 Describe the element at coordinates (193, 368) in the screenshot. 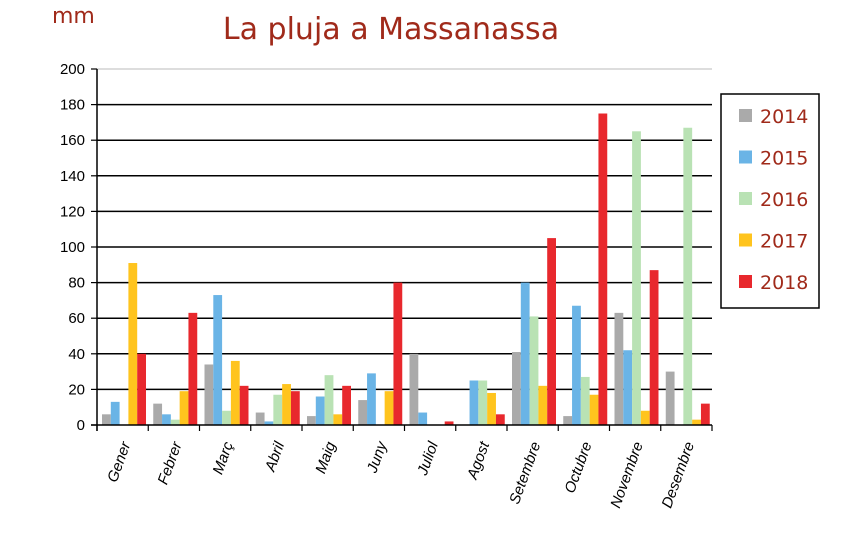

I see `bar-2018-febrer` at that location.